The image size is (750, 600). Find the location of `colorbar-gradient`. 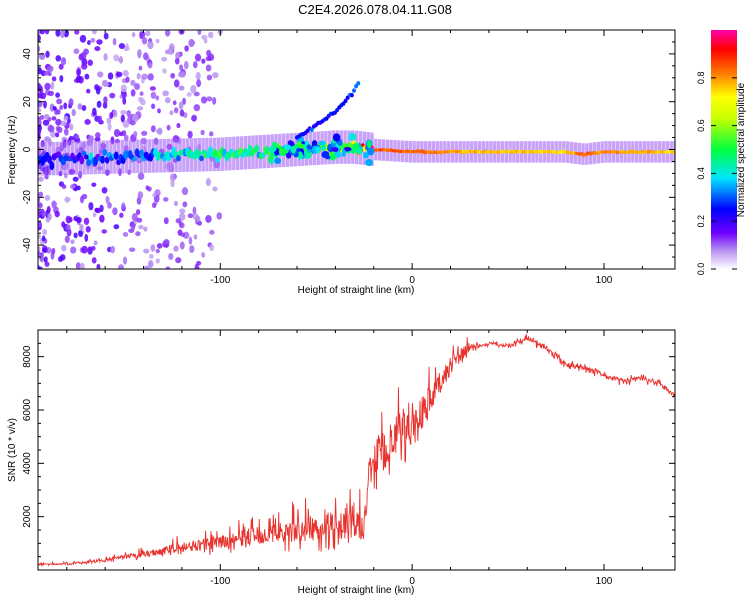

colorbar-gradient is located at coordinates (724, 149).